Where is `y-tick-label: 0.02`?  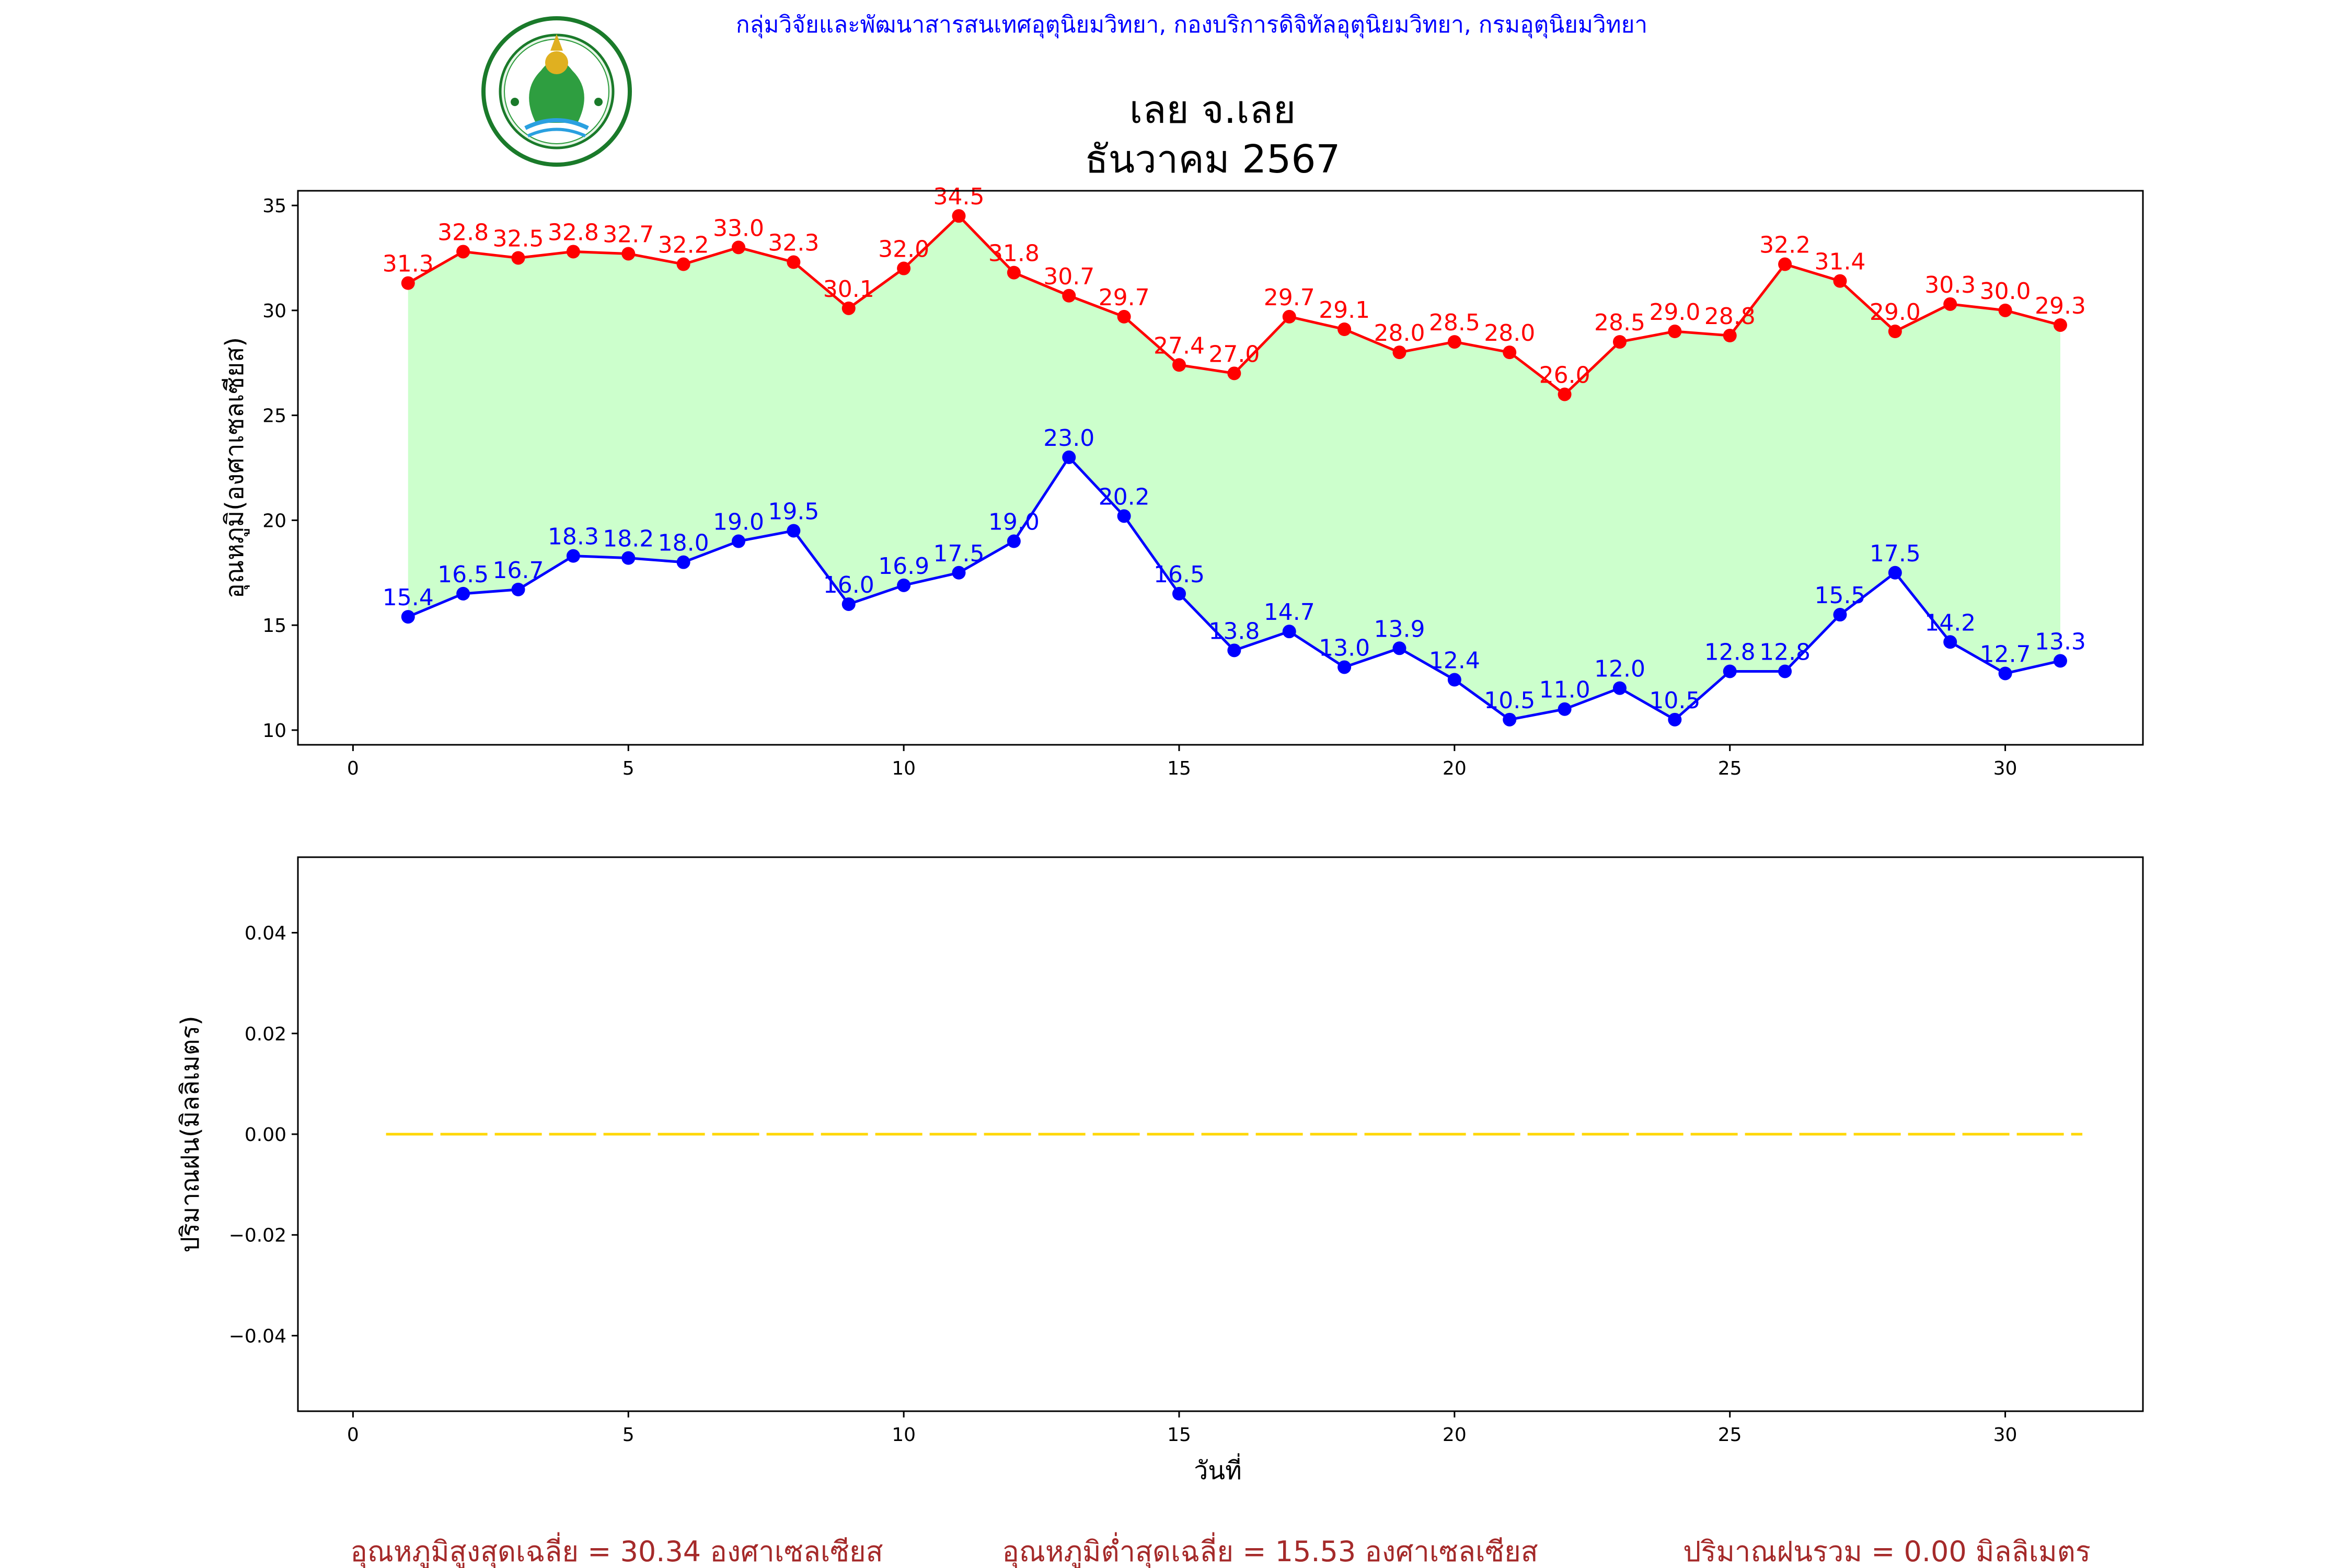
y-tick-label: 0.02 is located at coordinates (265, 1034).